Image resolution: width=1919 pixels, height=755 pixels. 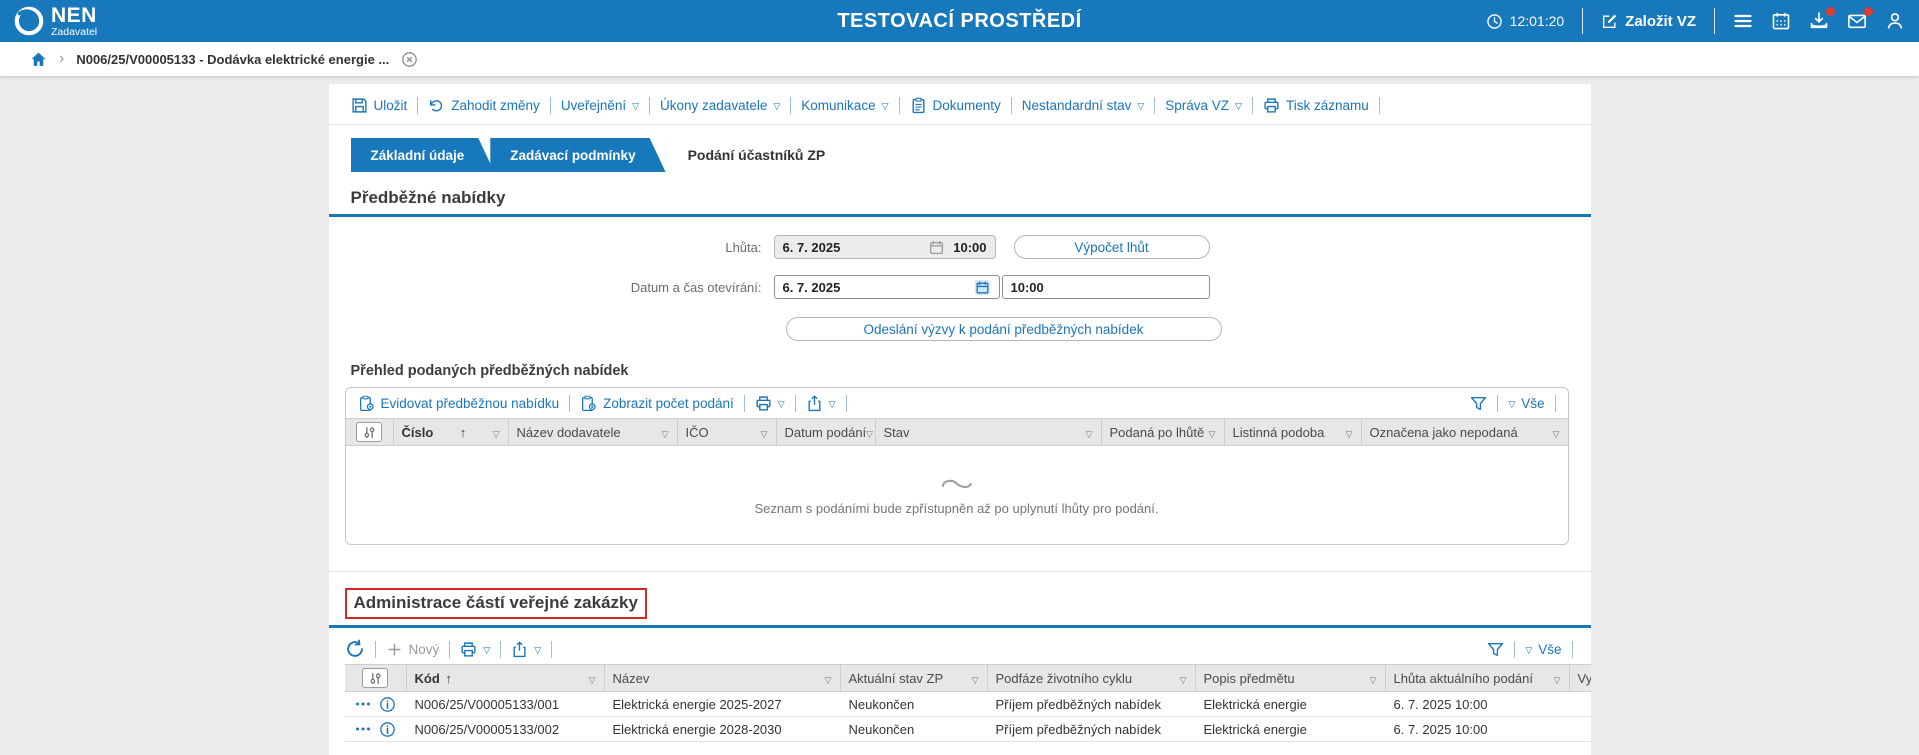 I want to click on column-header-podana-po-lhute: Podaná po lhůtě, so click(x=1163, y=432).